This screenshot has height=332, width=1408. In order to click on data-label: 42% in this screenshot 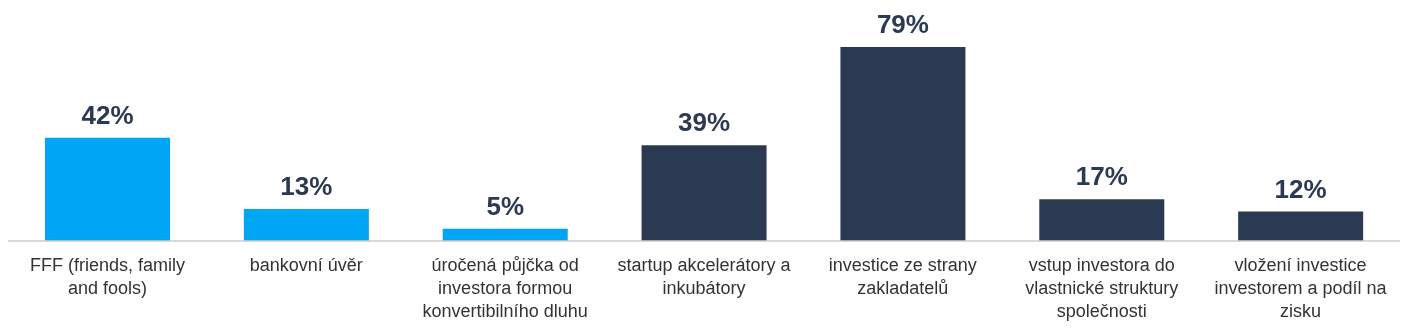, I will do `click(107, 114)`.